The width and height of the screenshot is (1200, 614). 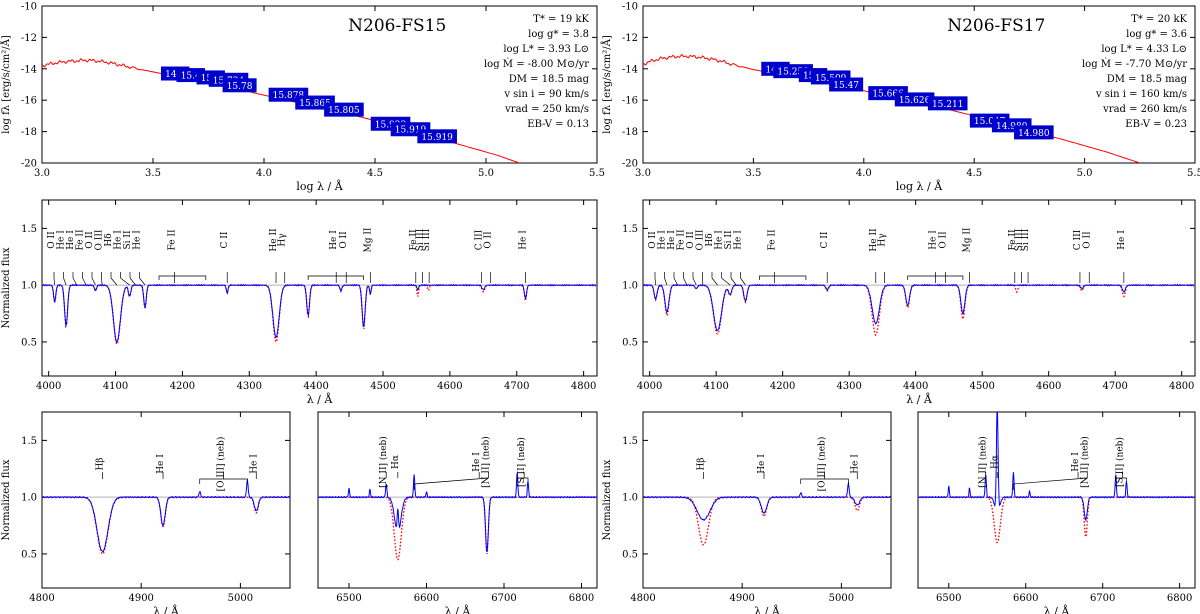 I want to click on sed-left-xtick-label: 4.5, so click(x=375, y=173).